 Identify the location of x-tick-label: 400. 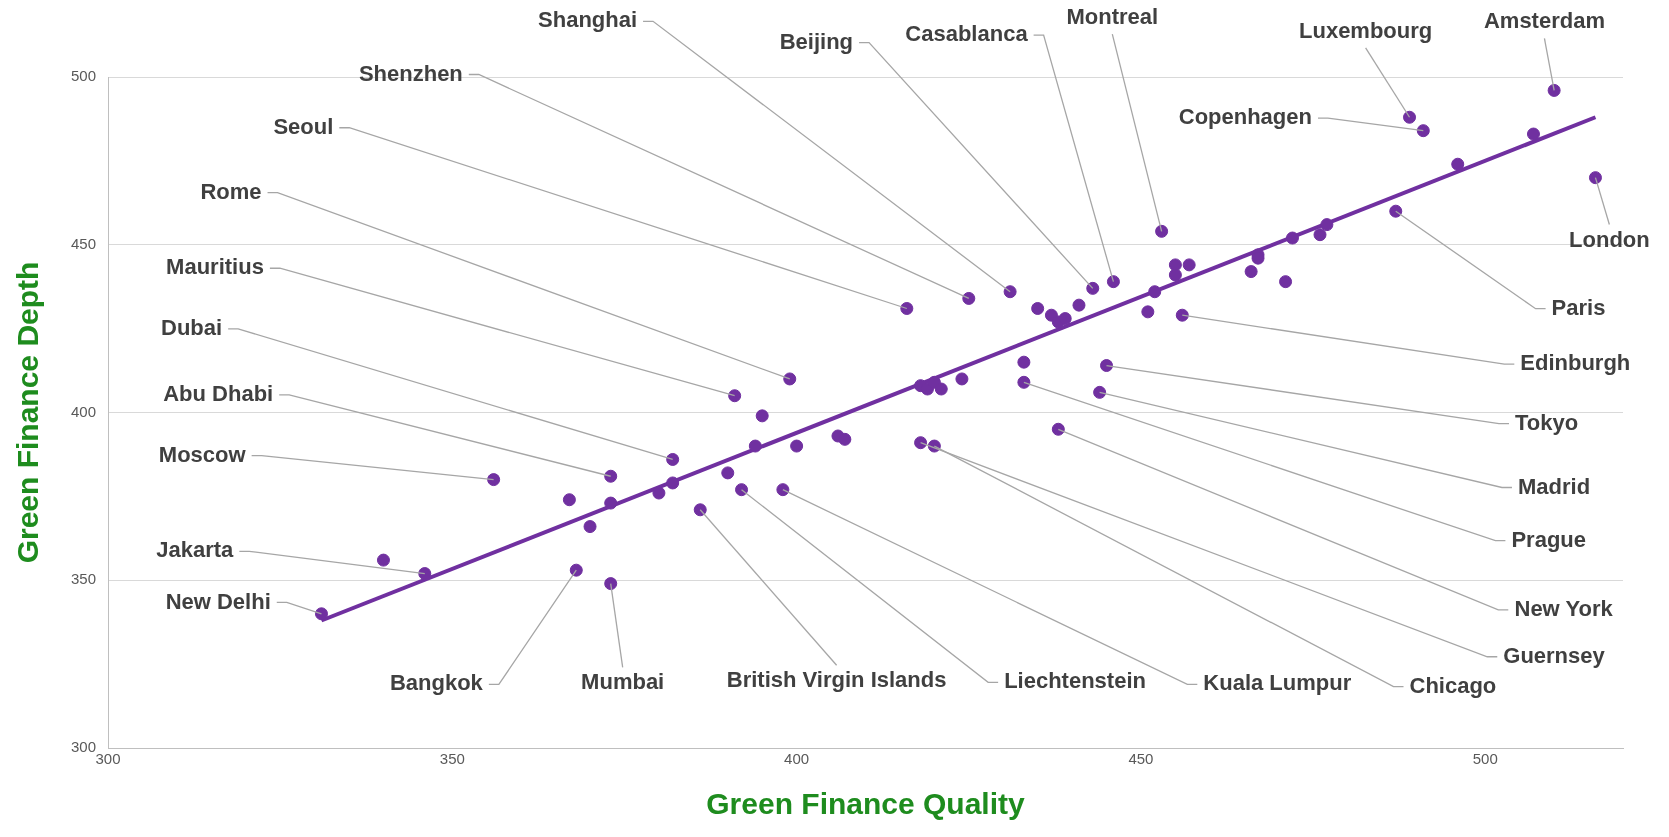
(797, 759).